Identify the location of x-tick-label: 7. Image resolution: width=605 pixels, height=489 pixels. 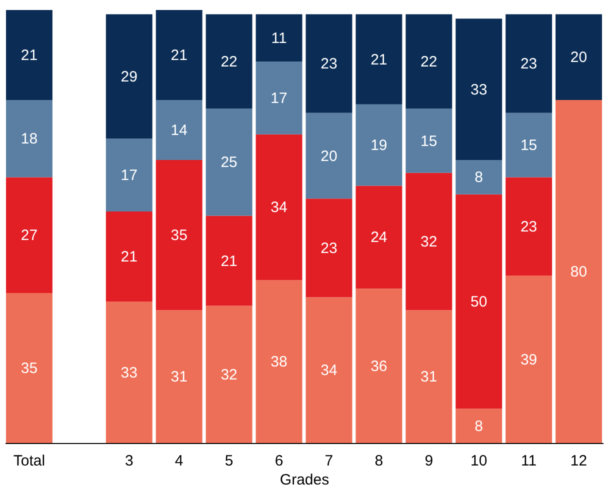
(329, 461).